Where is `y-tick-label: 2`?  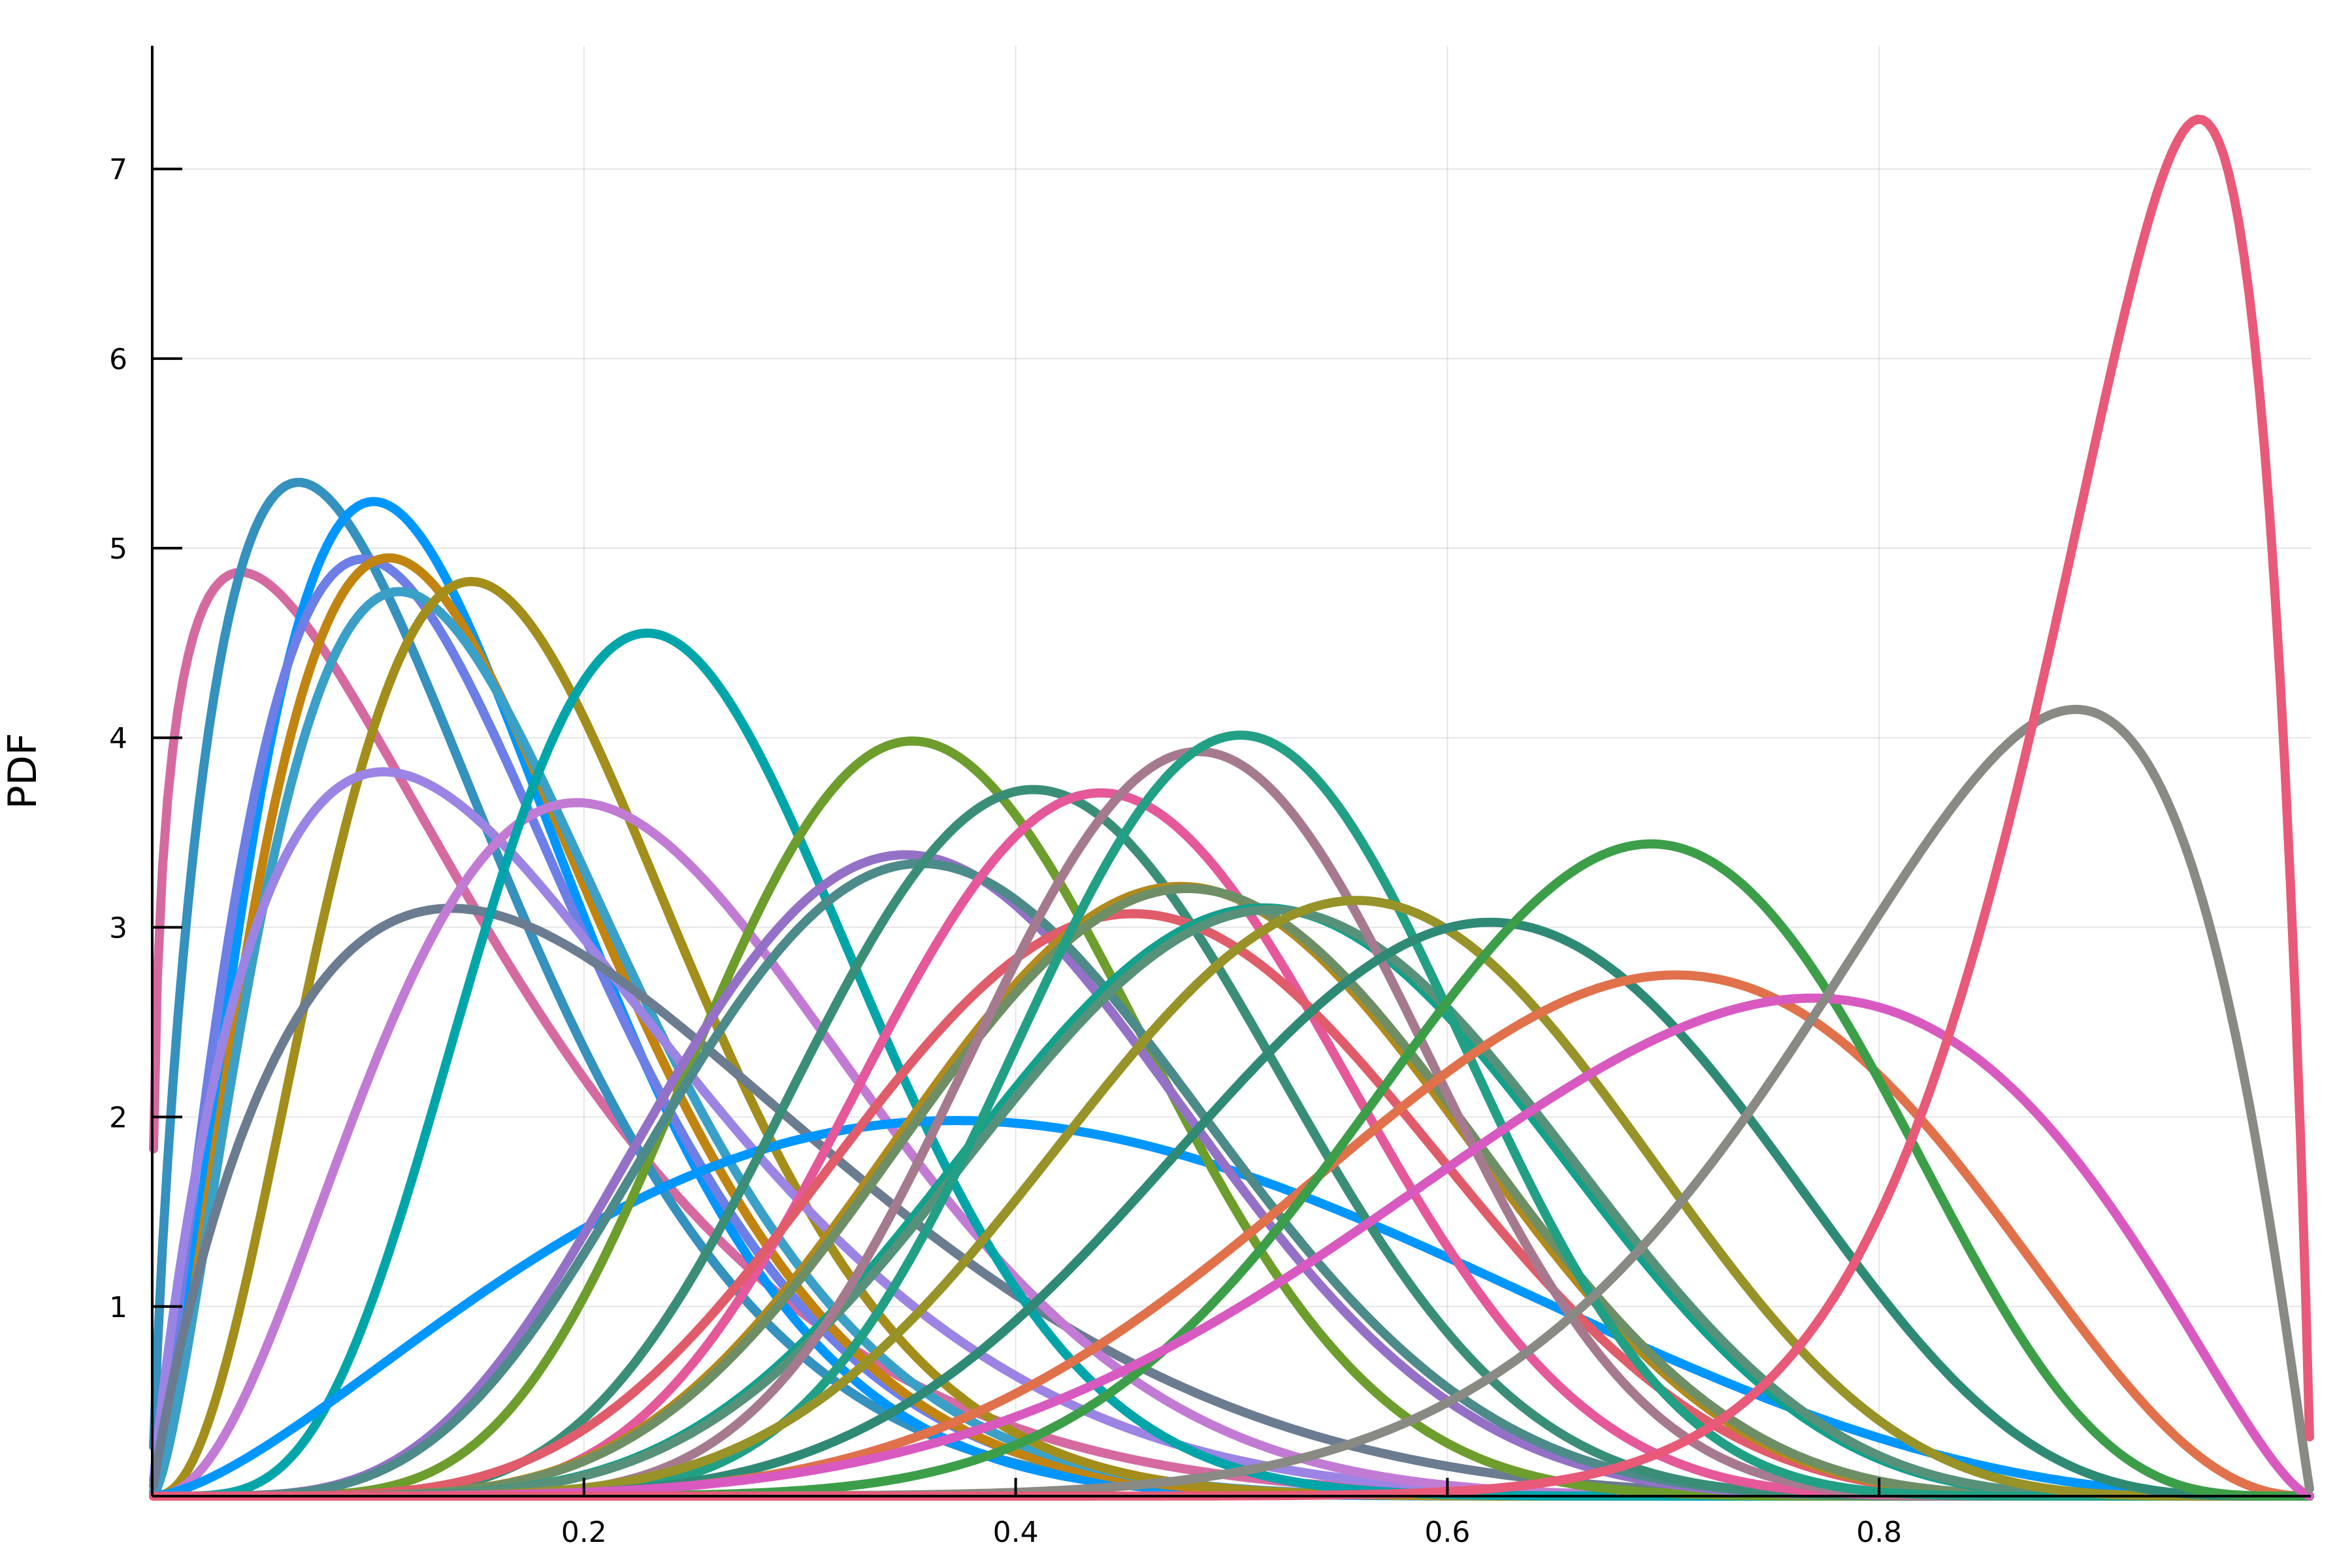
y-tick-label: 2 is located at coordinates (118, 1118).